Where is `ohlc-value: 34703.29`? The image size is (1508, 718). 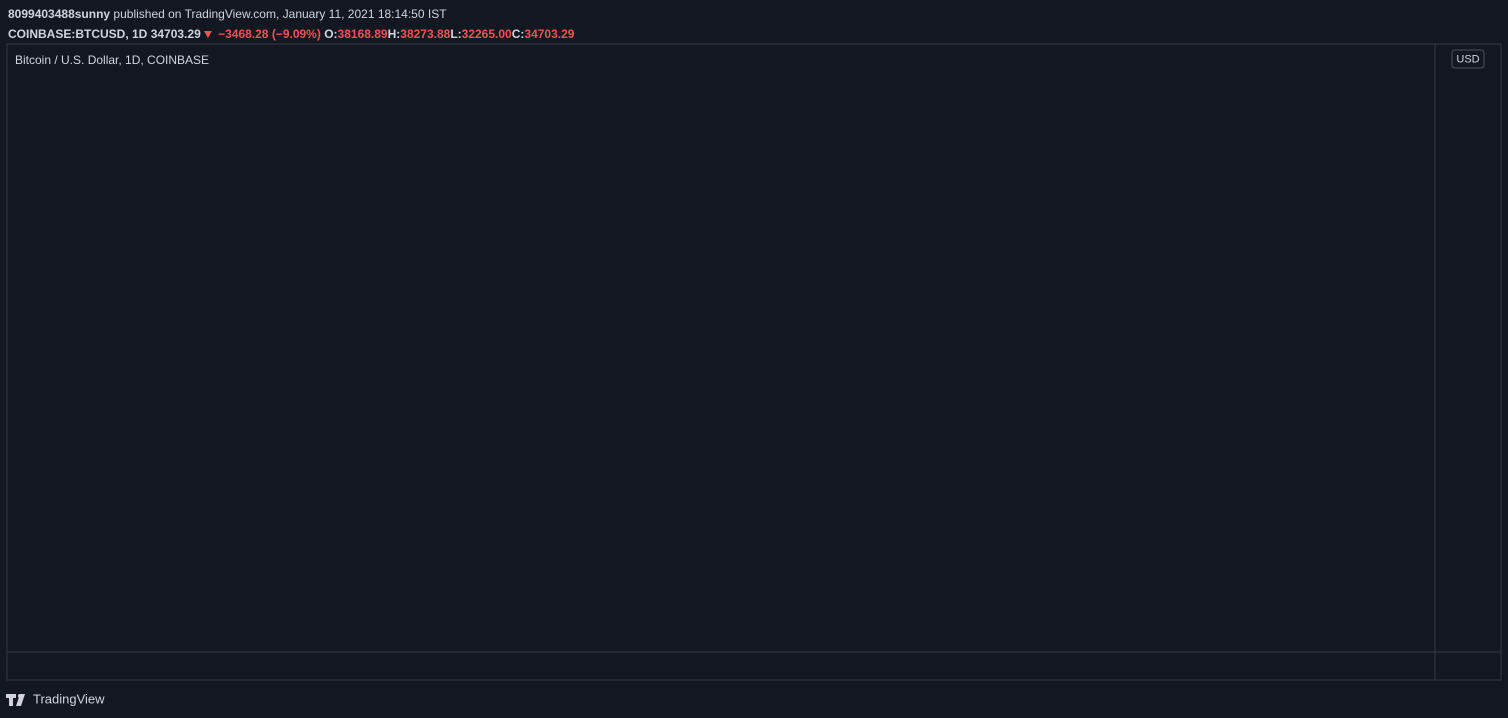
ohlc-value: 34703.29 is located at coordinates (549, 34).